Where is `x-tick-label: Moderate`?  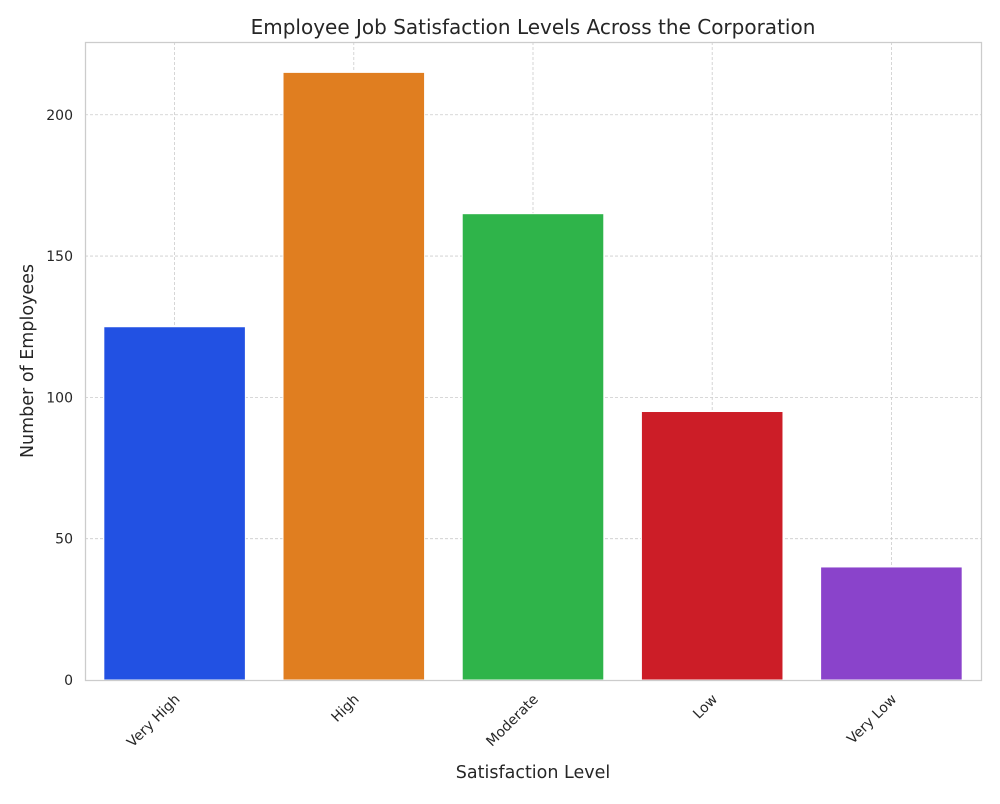 x-tick-label: Moderate is located at coordinates (512, 721).